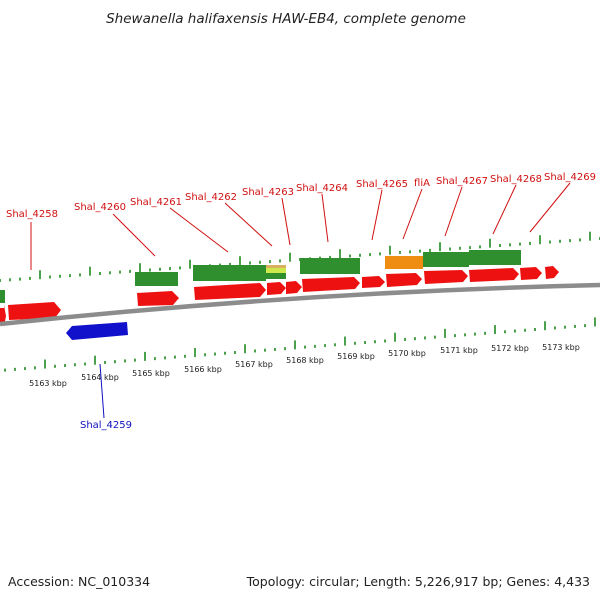 This screenshot has height=600, width=600. Describe the element at coordinates (422, 183) in the screenshot. I see `gene-label: fliA` at that location.